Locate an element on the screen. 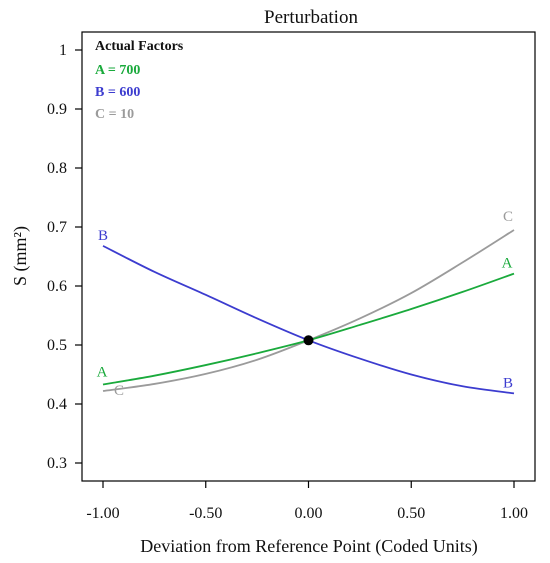 The height and width of the screenshot is (563, 550). y-tick-label: 0.6 is located at coordinates (57, 286).